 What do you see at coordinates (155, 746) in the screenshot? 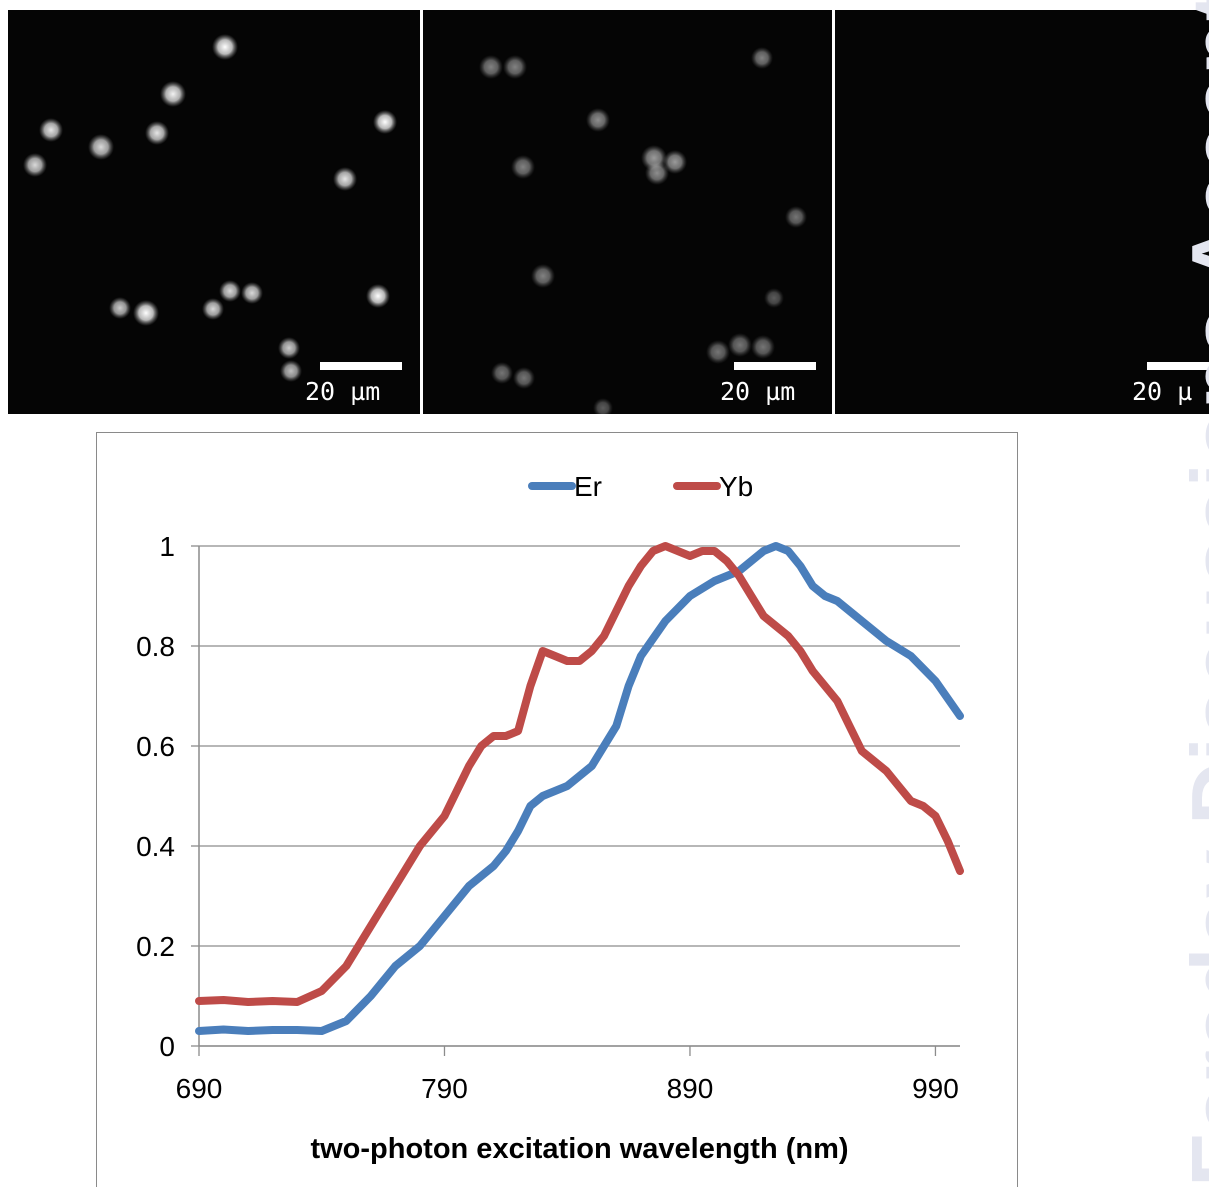
I see `y-tick-label: 0.6` at bounding box center [155, 746].